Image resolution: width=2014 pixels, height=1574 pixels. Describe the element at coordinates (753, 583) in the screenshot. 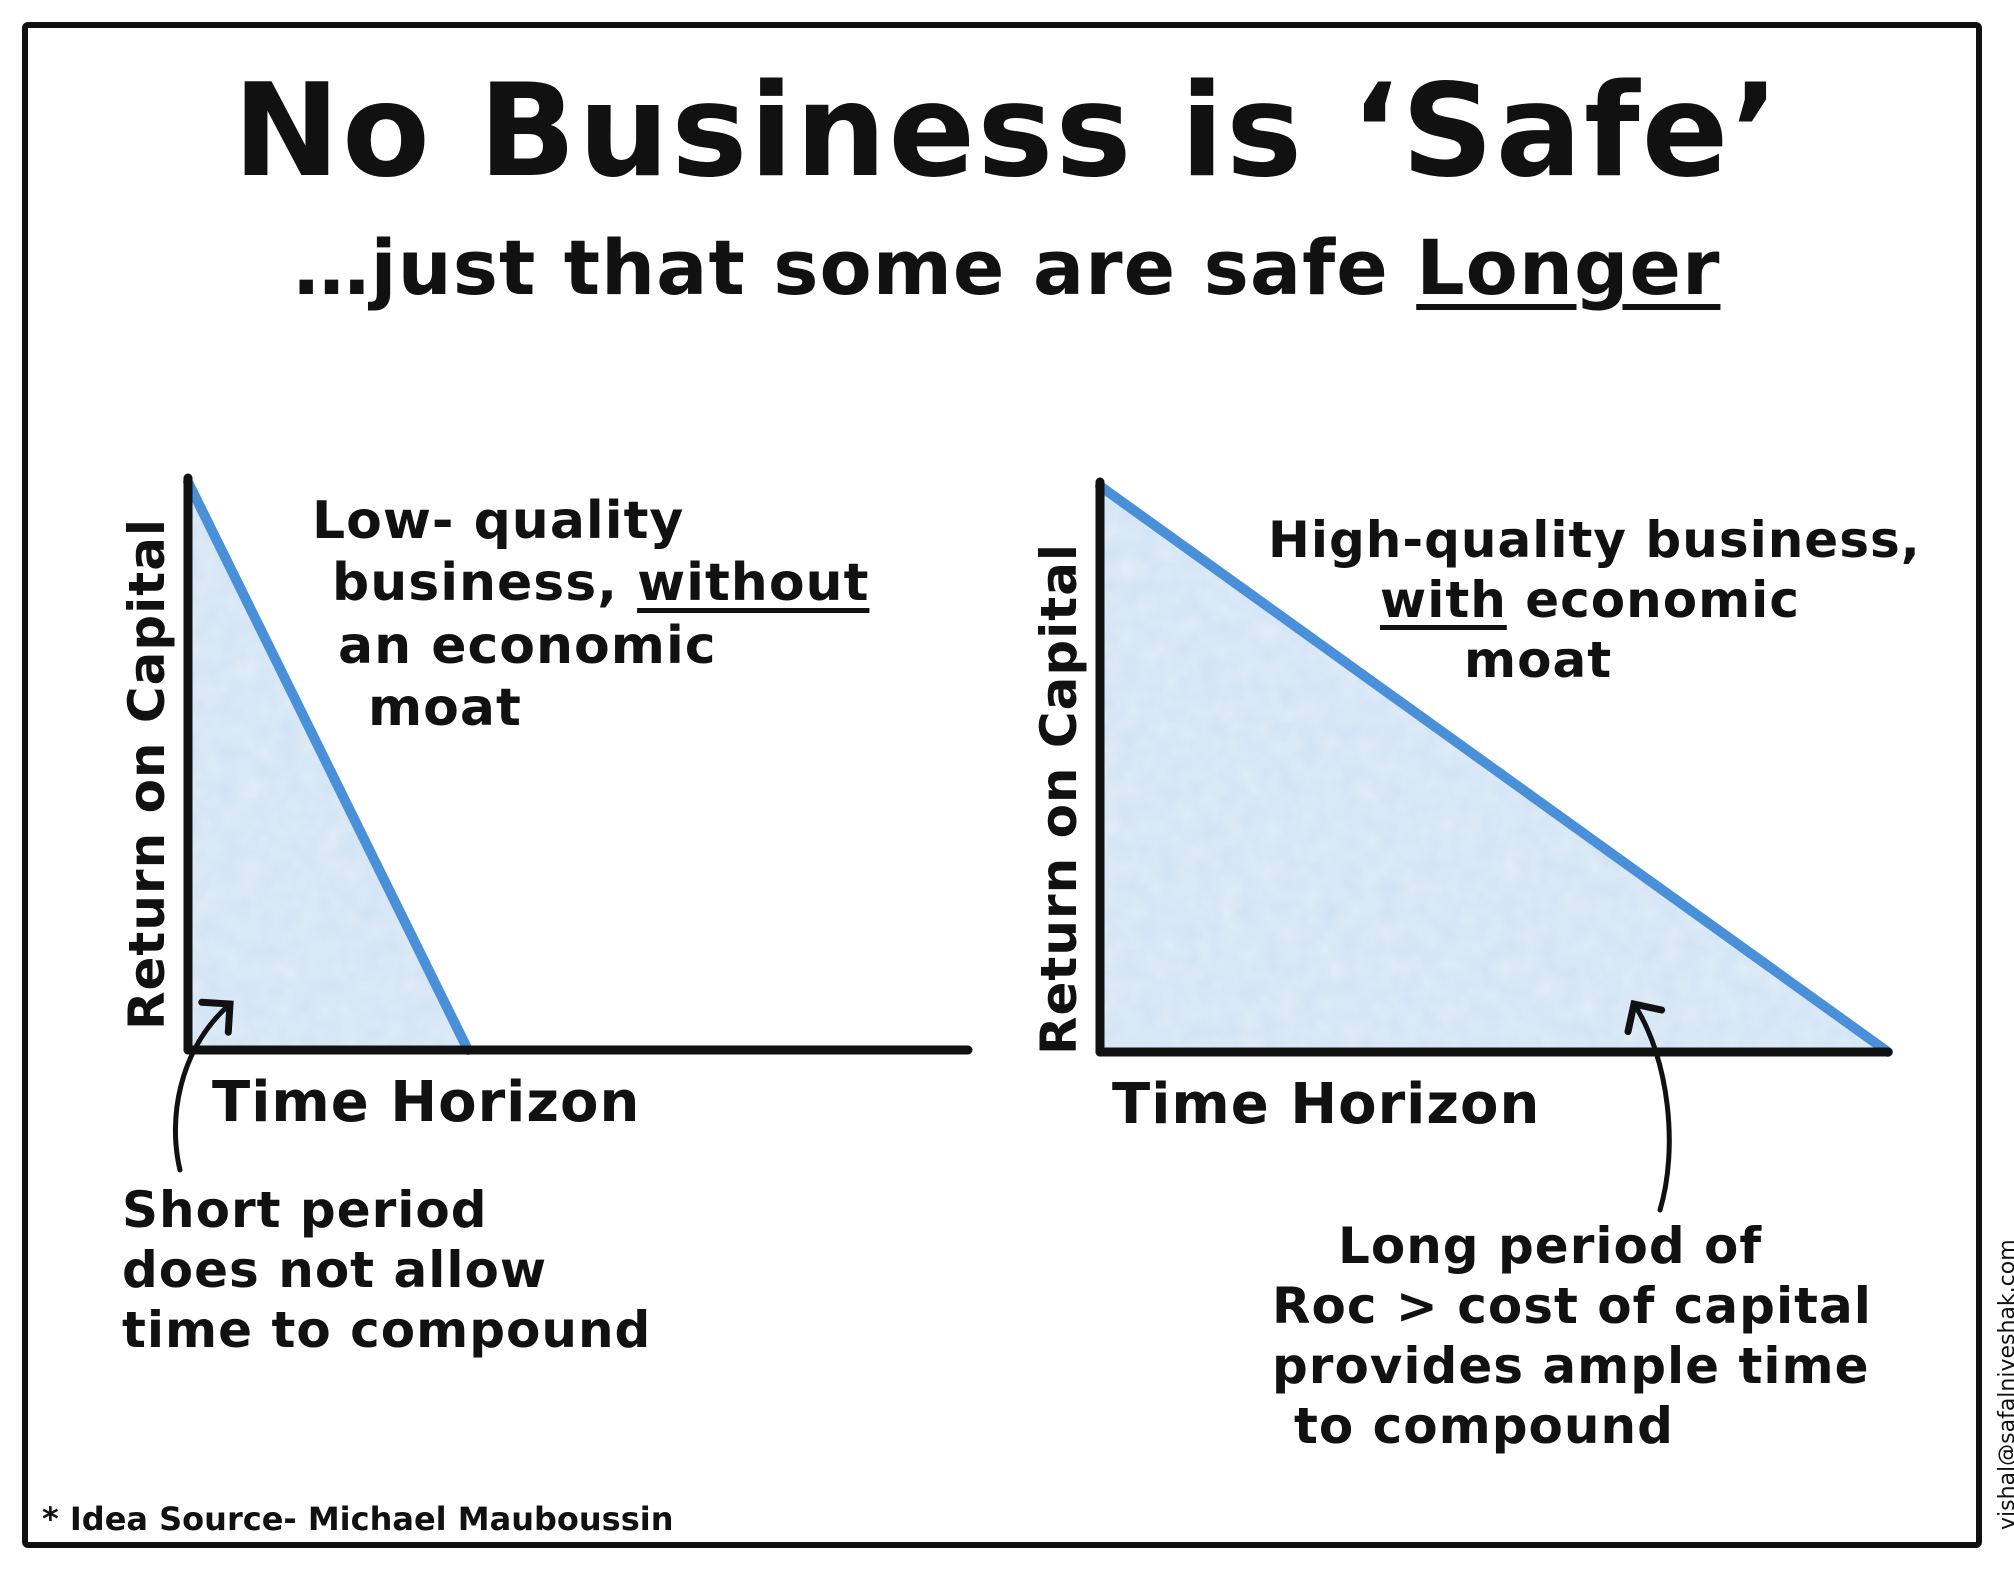

I see `left-annotation-emphasis: without` at that location.